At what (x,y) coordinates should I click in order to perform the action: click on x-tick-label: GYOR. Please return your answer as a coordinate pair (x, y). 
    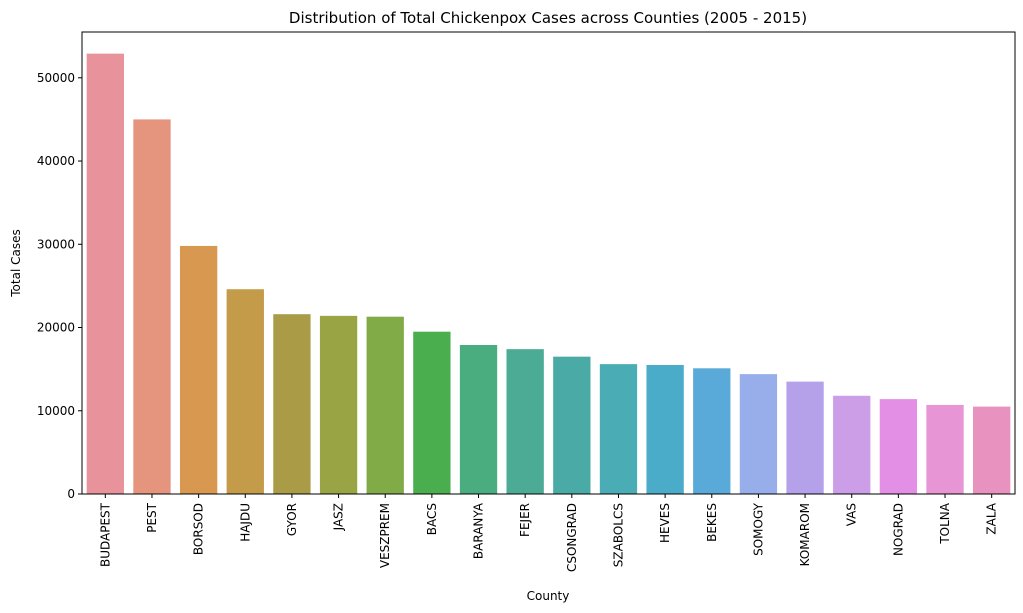
    Looking at the image, I should click on (292, 519).